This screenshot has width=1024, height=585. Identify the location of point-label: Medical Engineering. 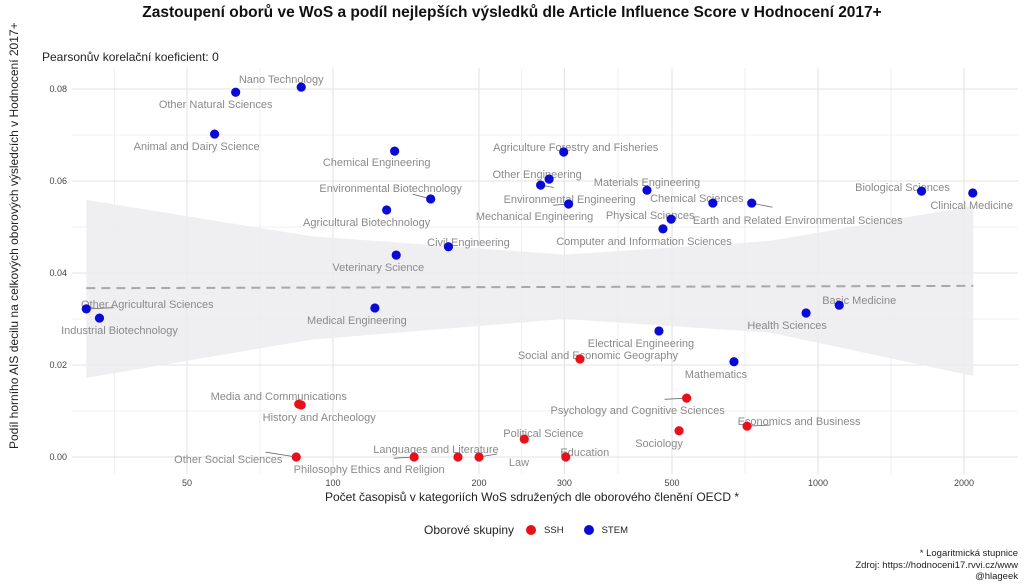
(357, 321).